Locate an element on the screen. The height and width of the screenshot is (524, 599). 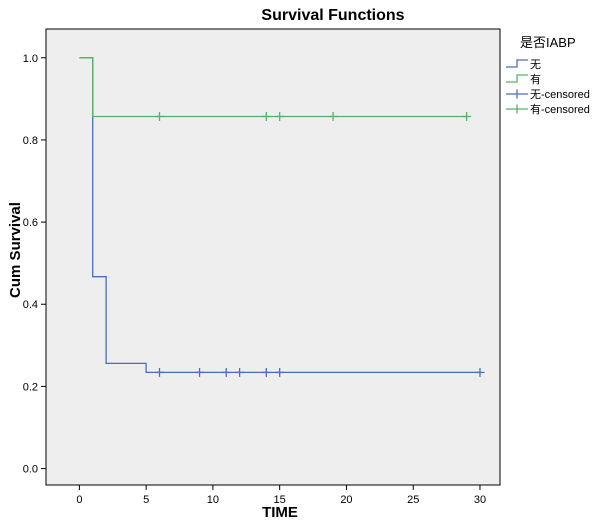
x-tick-label: 10 is located at coordinates (213, 500).